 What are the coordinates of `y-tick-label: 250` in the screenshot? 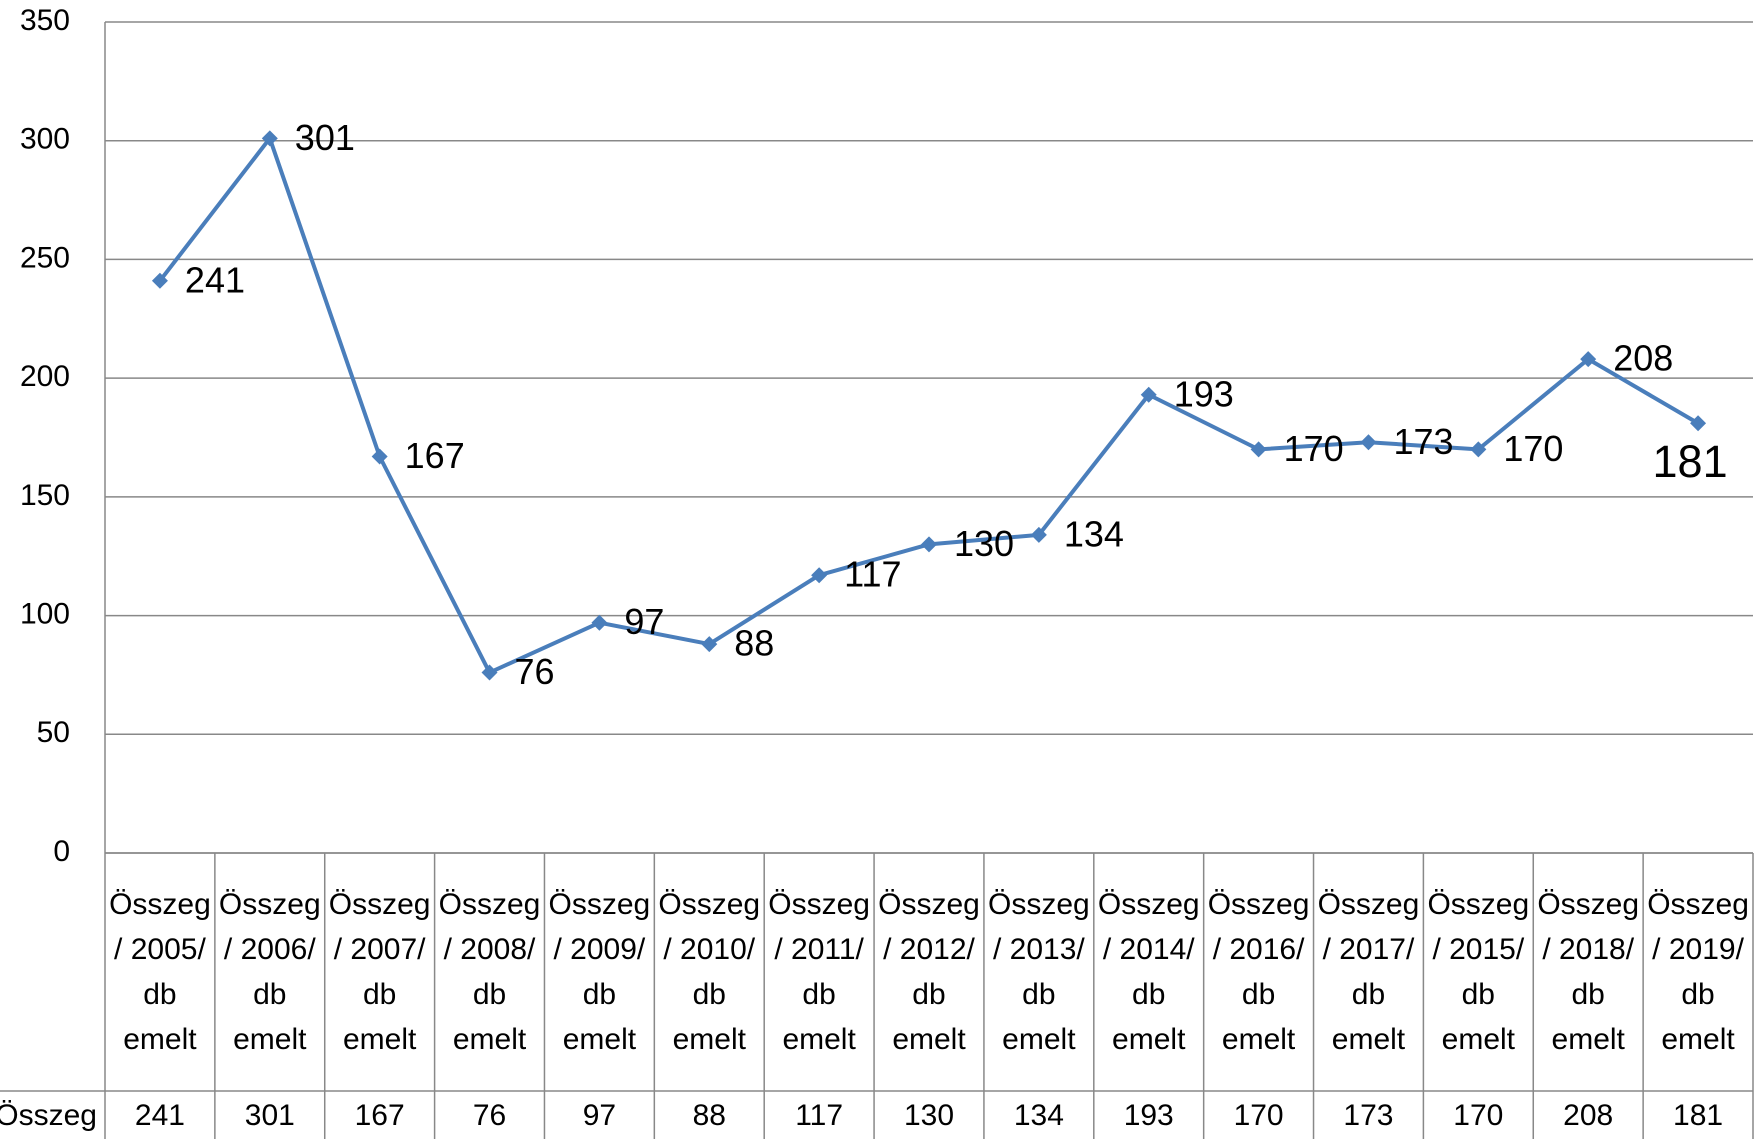 It's located at (45, 257).